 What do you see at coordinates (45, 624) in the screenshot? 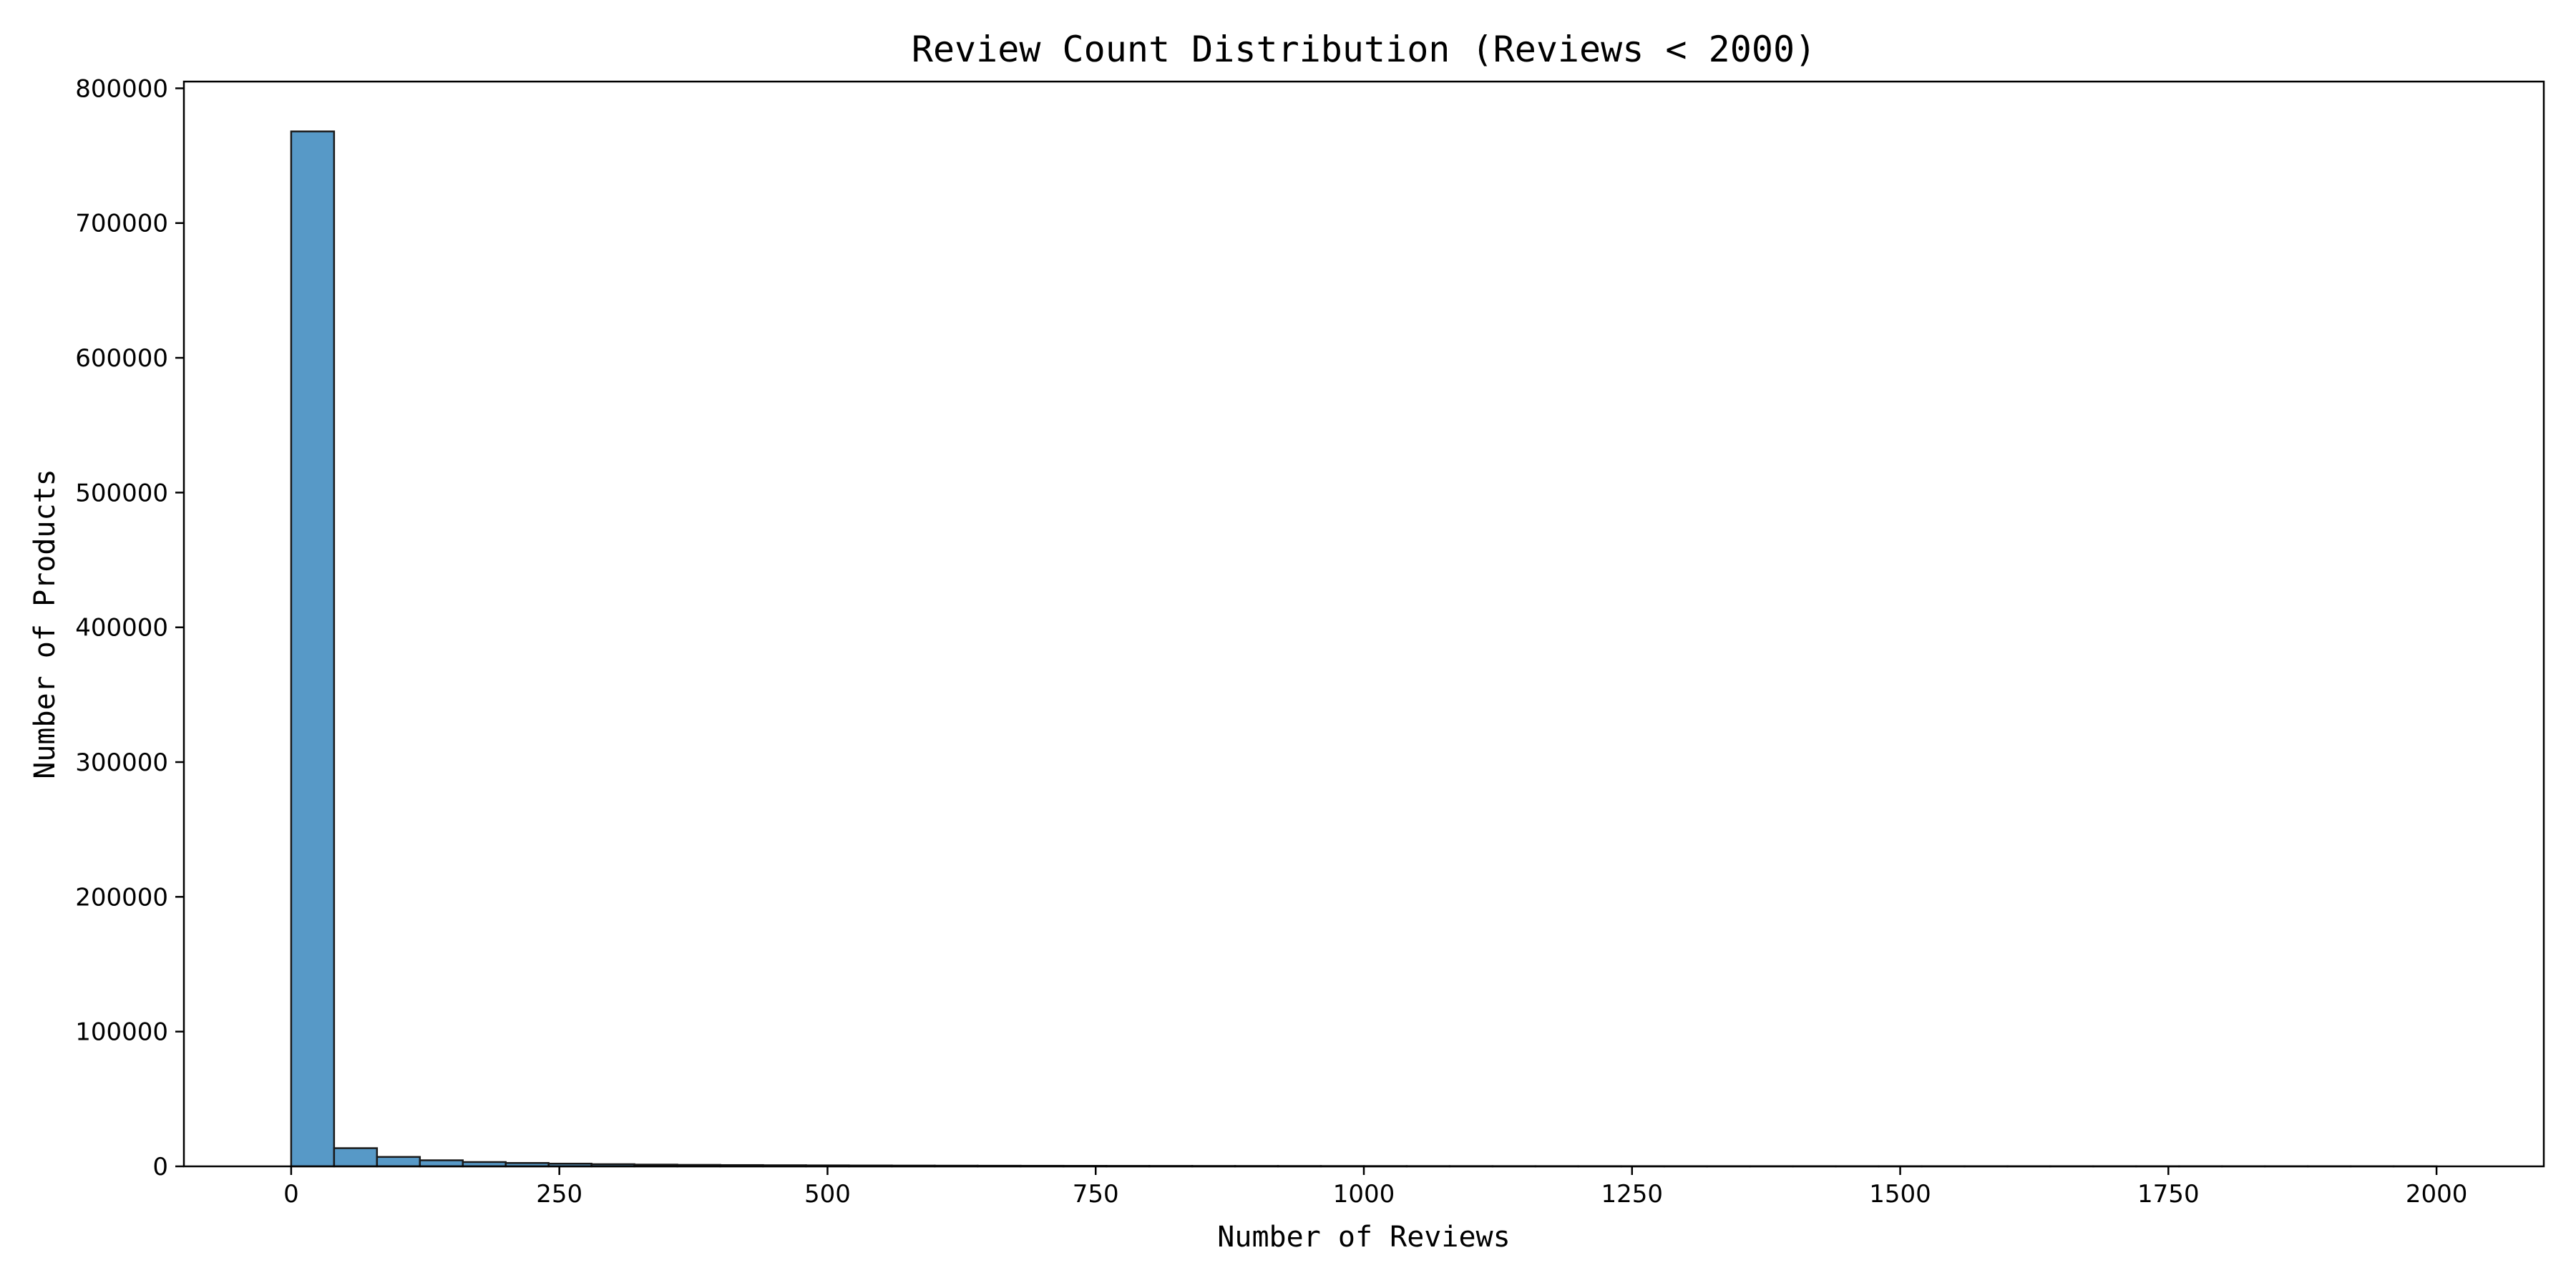
I see `y-axis-label: Number of Products` at bounding box center [45, 624].